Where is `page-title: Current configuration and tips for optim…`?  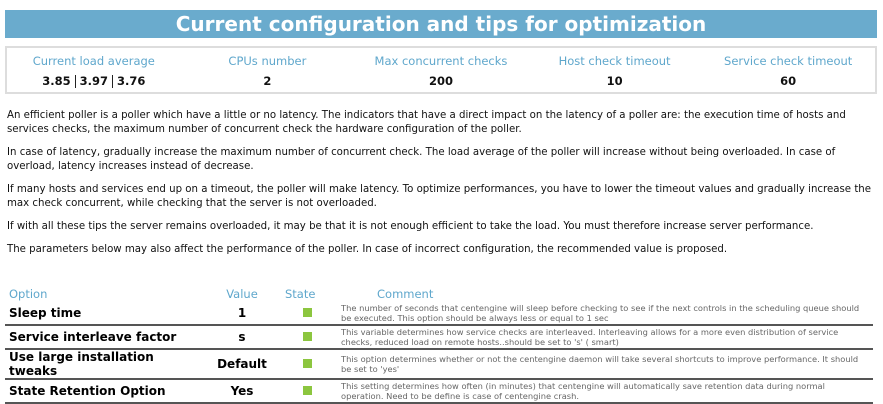
page-title: Current configuration and tips for optim… is located at coordinates (441, 24).